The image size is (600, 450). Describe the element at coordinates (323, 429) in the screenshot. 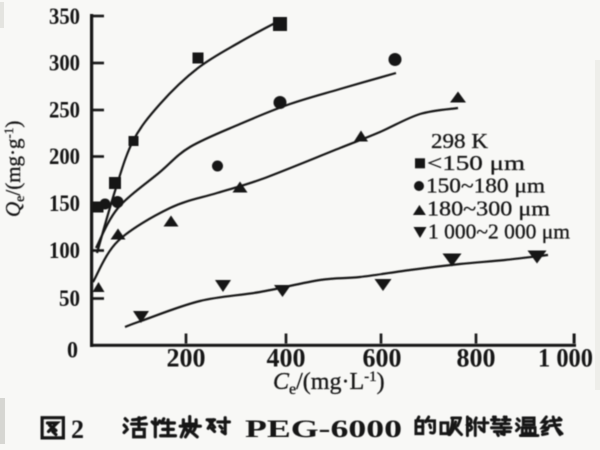

I see `svg-text: PEG-6000` at that location.